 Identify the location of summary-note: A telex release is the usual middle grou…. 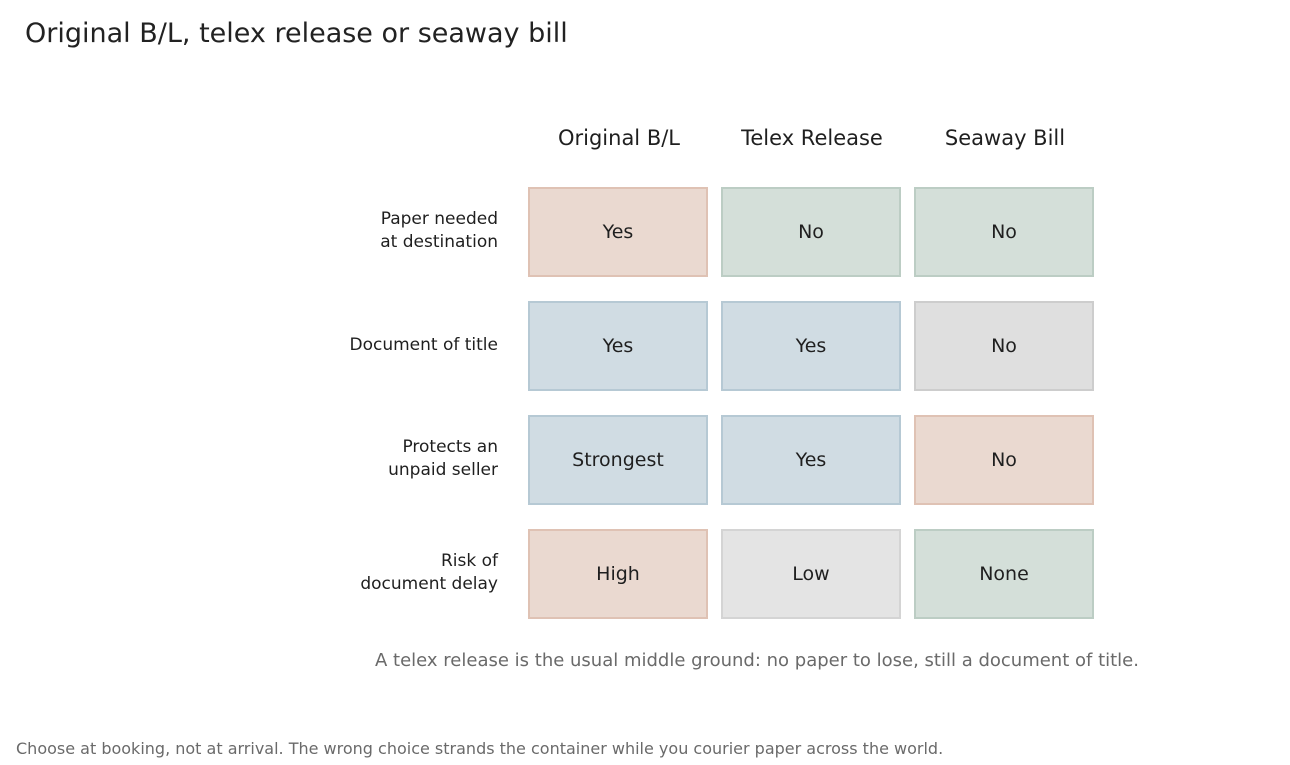
(757, 660).